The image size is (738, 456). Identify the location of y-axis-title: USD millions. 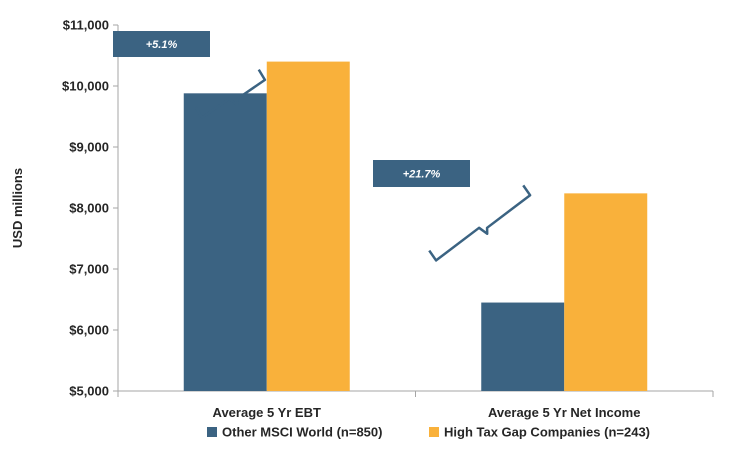
(17, 208).